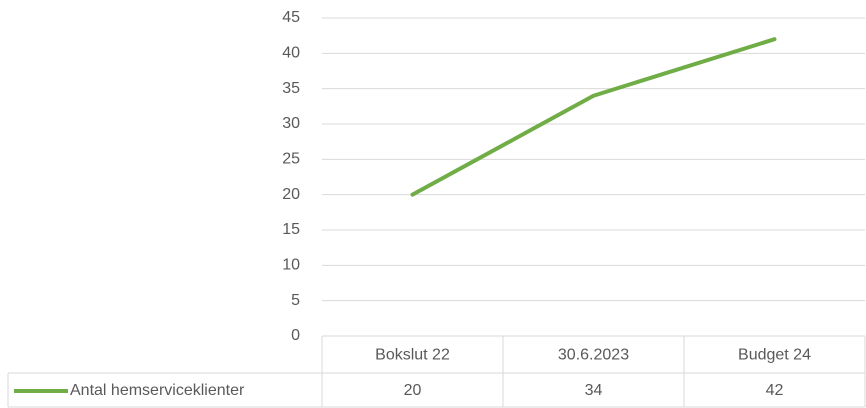  Describe the element at coordinates (413, 390) in the screenshot. I see `table-value: 20` at that location.